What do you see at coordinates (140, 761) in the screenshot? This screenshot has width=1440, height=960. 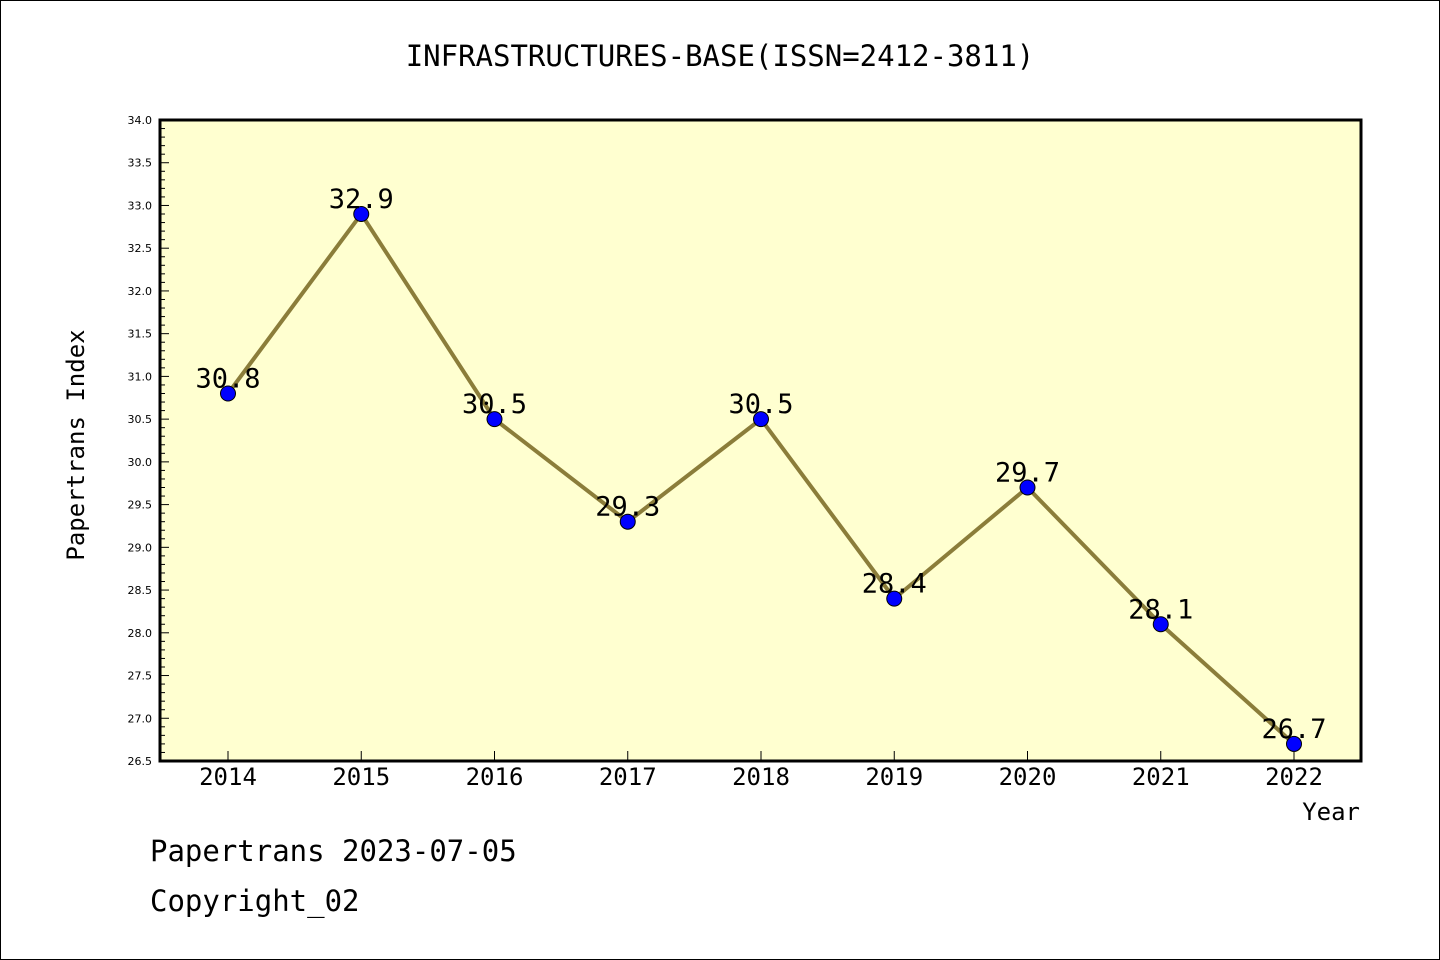 I see `y-tick-label: 26.5` at bounding box center [140, 761].